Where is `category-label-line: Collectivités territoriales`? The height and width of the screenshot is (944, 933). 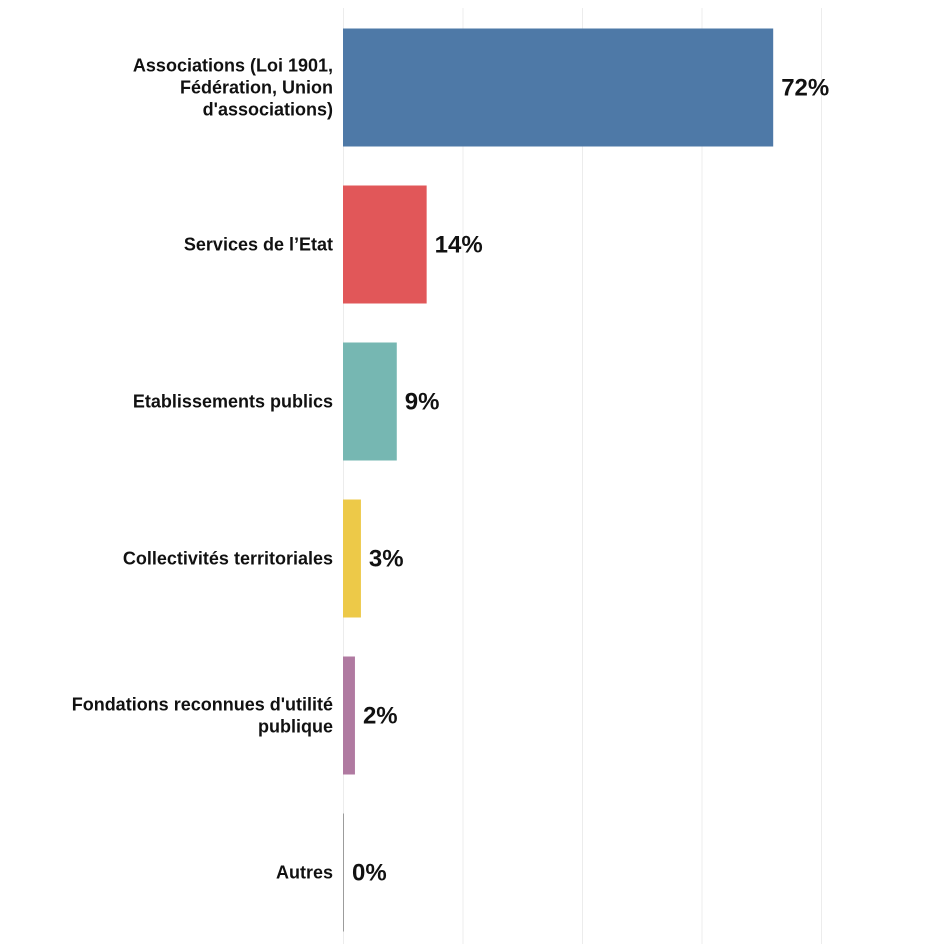
category-label-line: Collectivités territoriales is located at coordinates (228, 559).